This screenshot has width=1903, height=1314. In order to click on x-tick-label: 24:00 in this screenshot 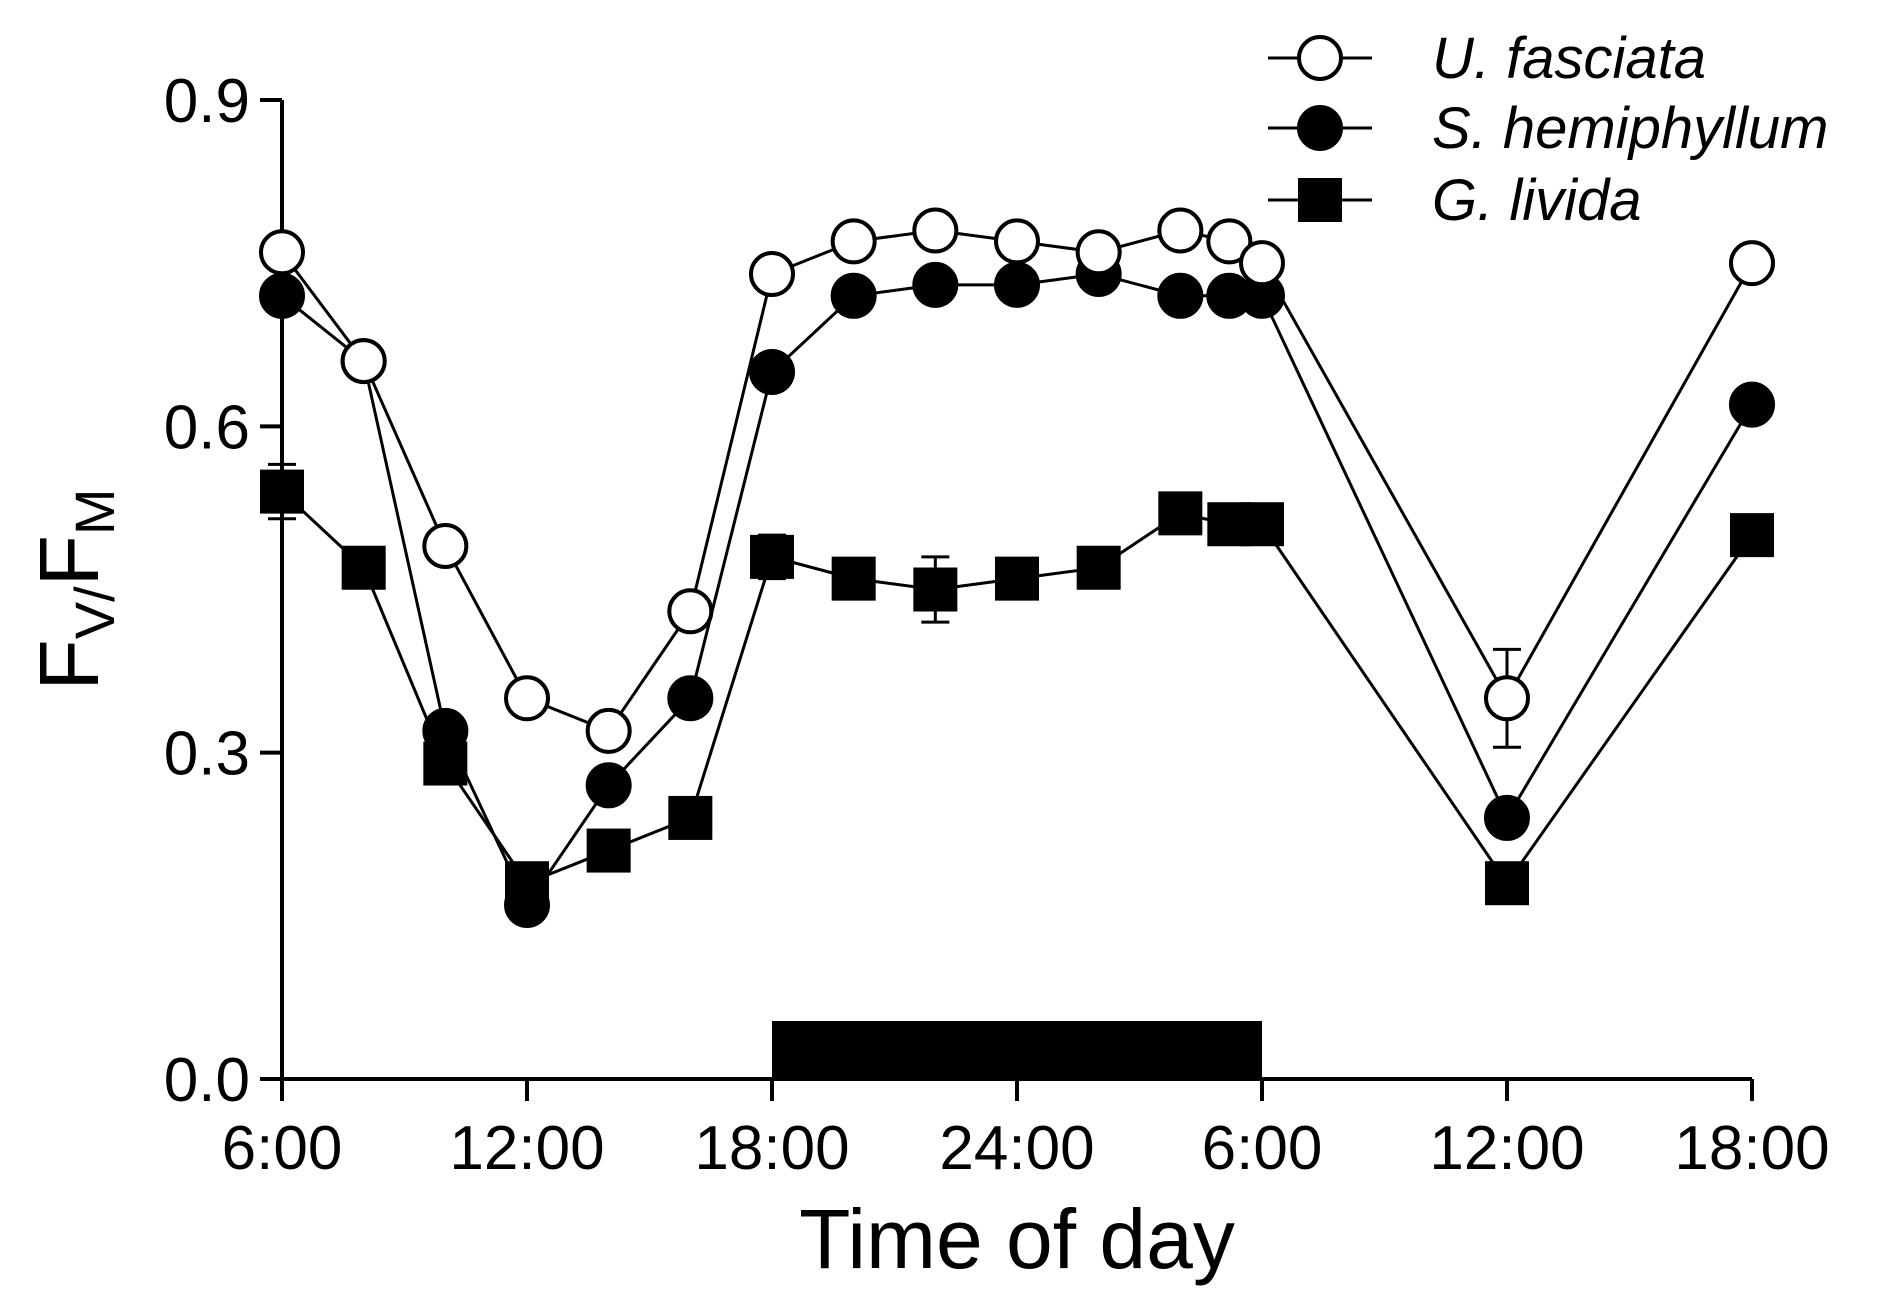, I will do `click(1016, 1148)`.